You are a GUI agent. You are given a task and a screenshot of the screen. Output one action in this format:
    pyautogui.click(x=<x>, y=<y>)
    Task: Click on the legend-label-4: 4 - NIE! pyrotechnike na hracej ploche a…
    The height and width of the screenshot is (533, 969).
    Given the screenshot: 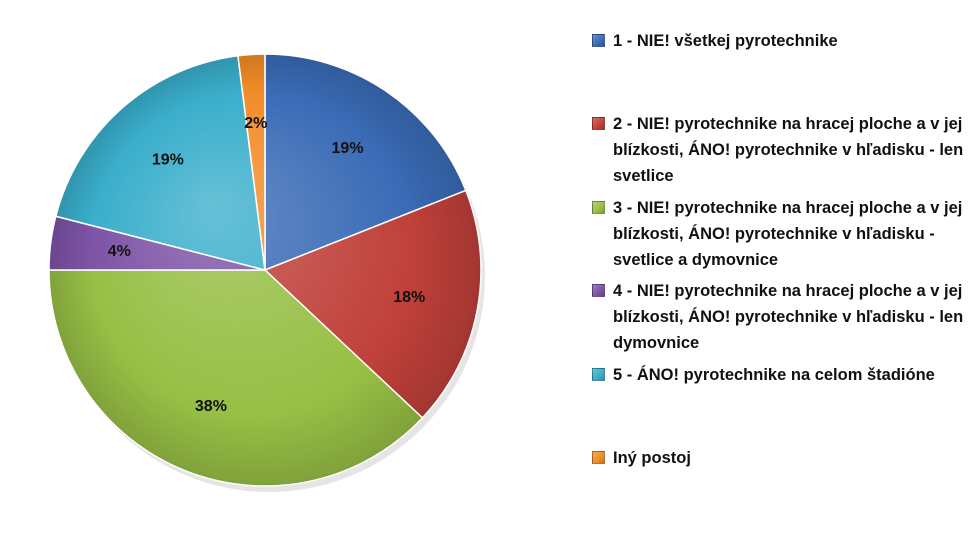 What is the action you would take?
    pyautogui.click(x=788, y=317)
    